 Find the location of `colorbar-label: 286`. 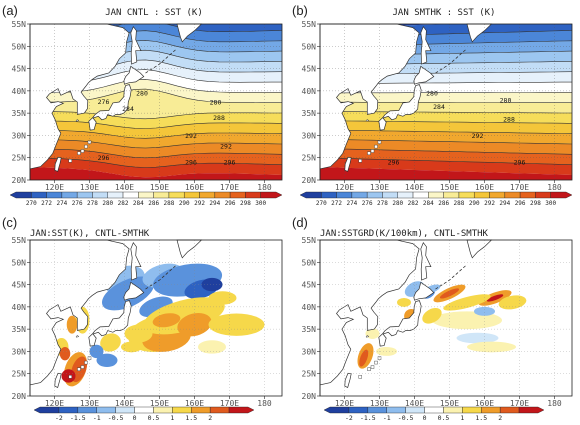

colorbar-label: 286 is located at coordinates (443, 203).